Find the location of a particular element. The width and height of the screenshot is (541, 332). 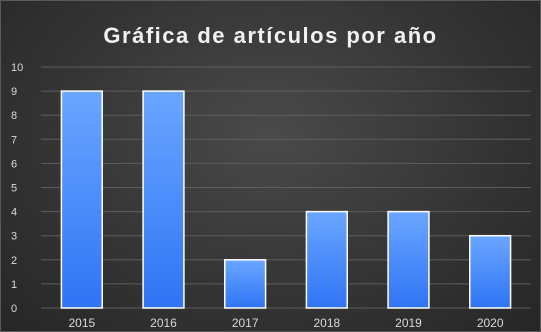

x-axis-labels: 2015 2016 2017 2018 2019 2020 is located at coordinates (285, 323).